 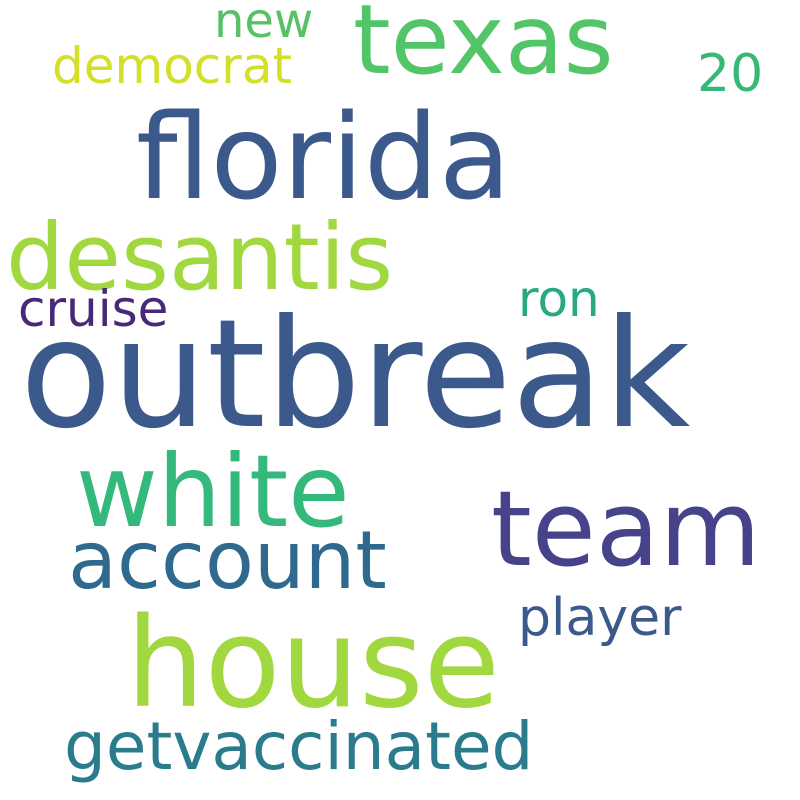 I want to click on word-team: team, so click(x=626, y=529).